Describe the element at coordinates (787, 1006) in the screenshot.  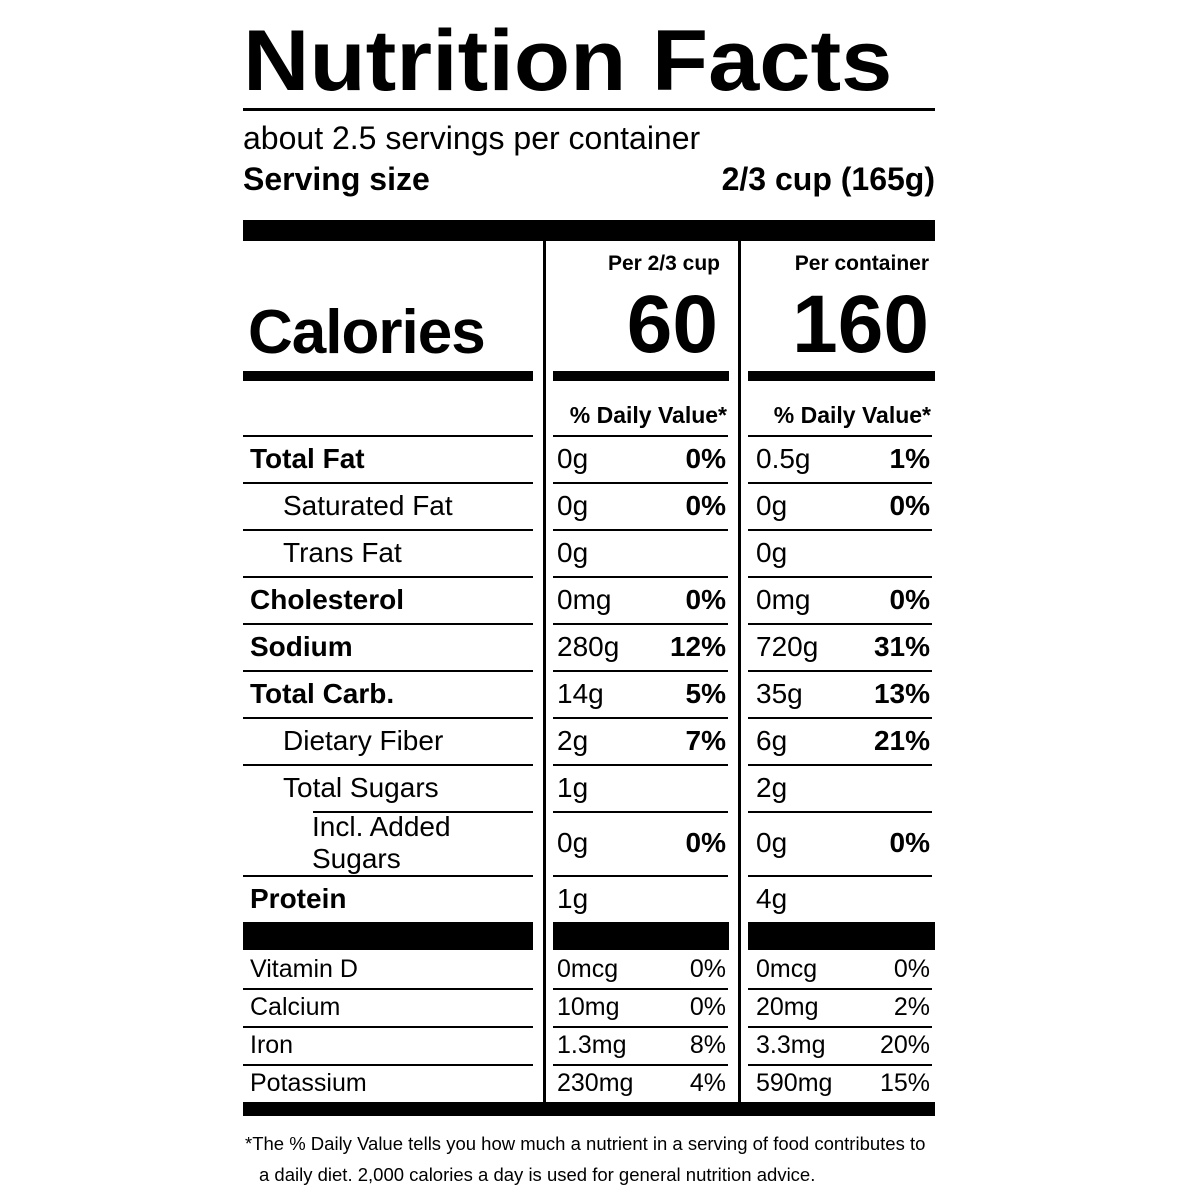
I see `per-container-amount: 20mg` at that location.